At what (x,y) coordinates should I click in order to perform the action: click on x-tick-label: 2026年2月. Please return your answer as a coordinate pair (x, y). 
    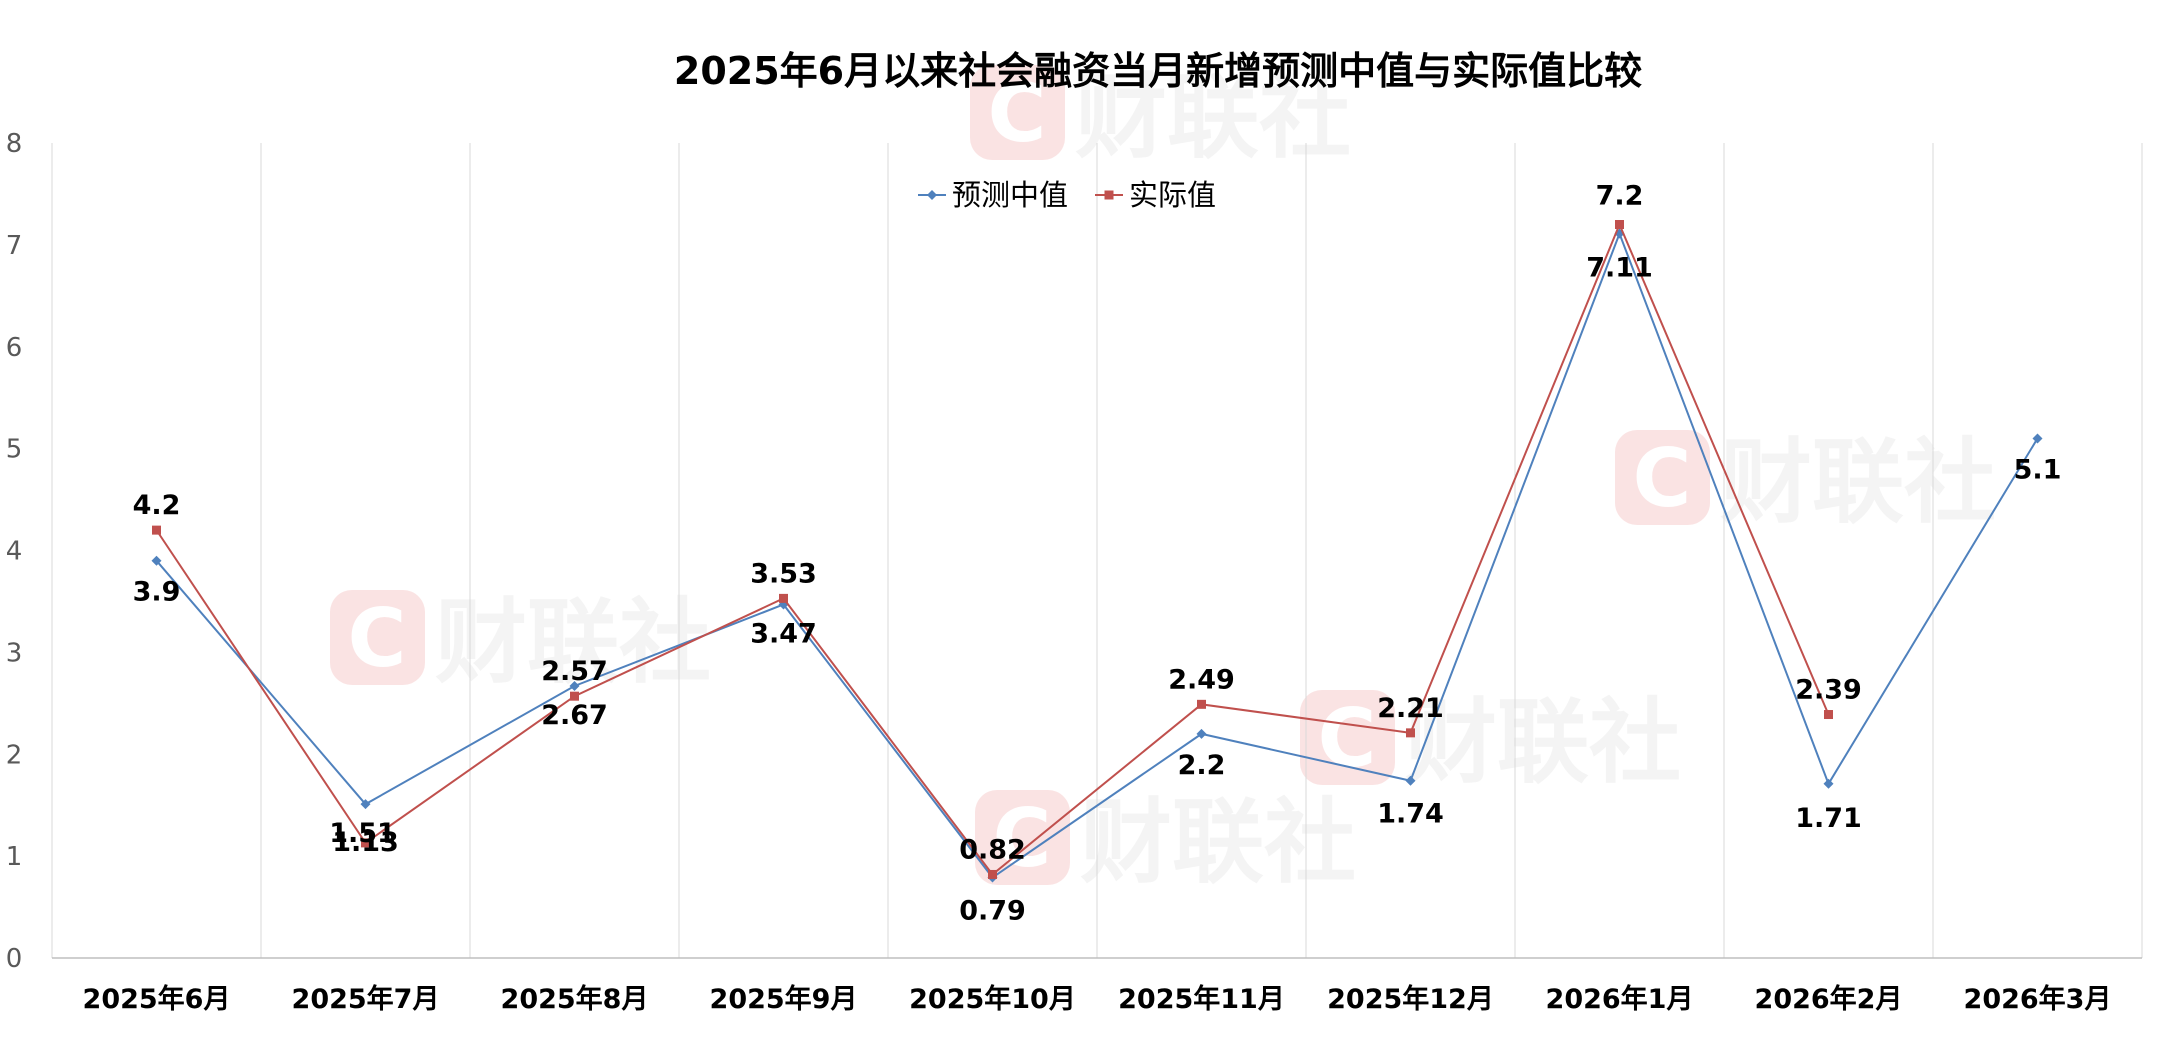
    Looking at the image, I should click on (1829, 999).